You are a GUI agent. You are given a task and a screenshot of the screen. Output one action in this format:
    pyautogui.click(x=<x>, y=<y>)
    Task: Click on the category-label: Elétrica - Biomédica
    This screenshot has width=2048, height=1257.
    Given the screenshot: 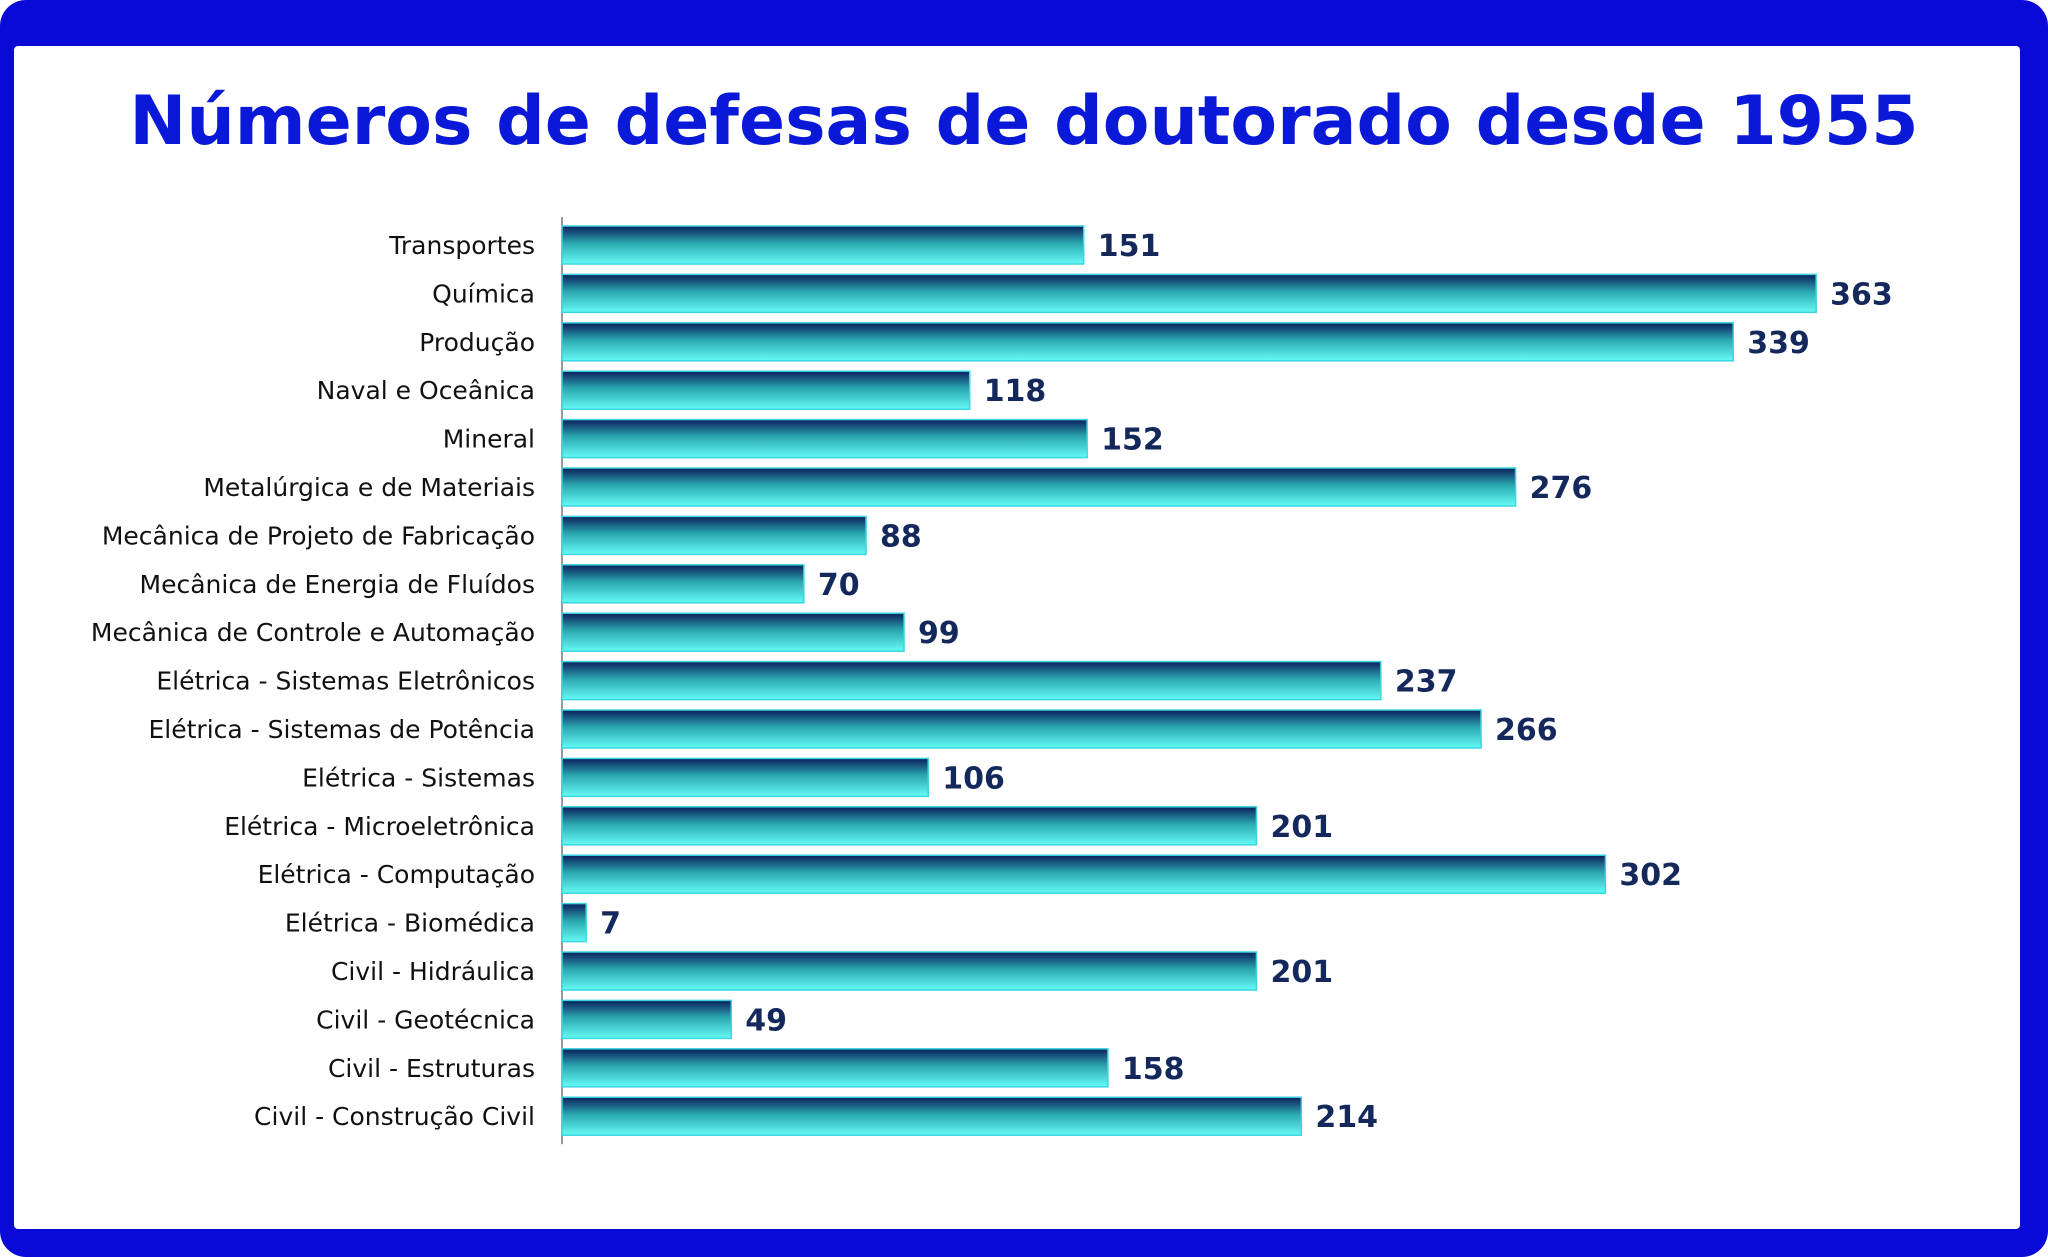 What is the action you would take?
    pyautogui.click(x=410, y=923)
    